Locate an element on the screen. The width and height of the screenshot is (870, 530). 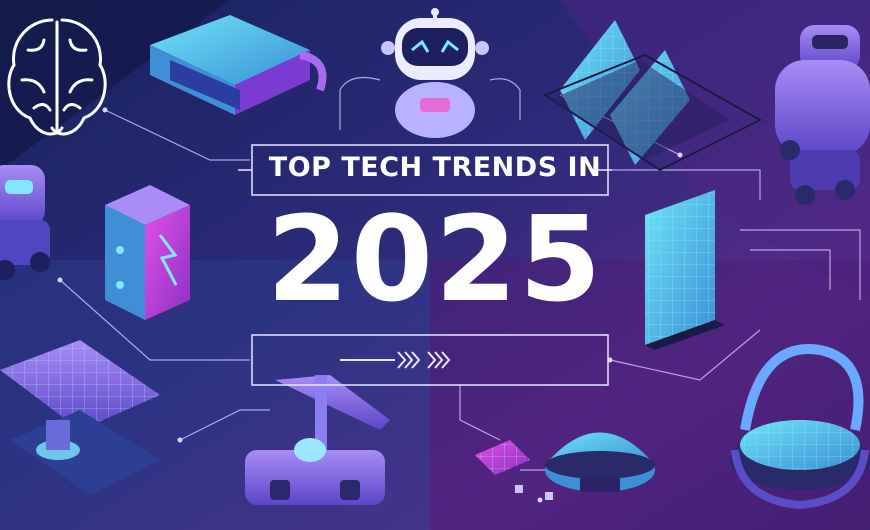
humanoid-robot-icon is located at coordinates (822, 115).